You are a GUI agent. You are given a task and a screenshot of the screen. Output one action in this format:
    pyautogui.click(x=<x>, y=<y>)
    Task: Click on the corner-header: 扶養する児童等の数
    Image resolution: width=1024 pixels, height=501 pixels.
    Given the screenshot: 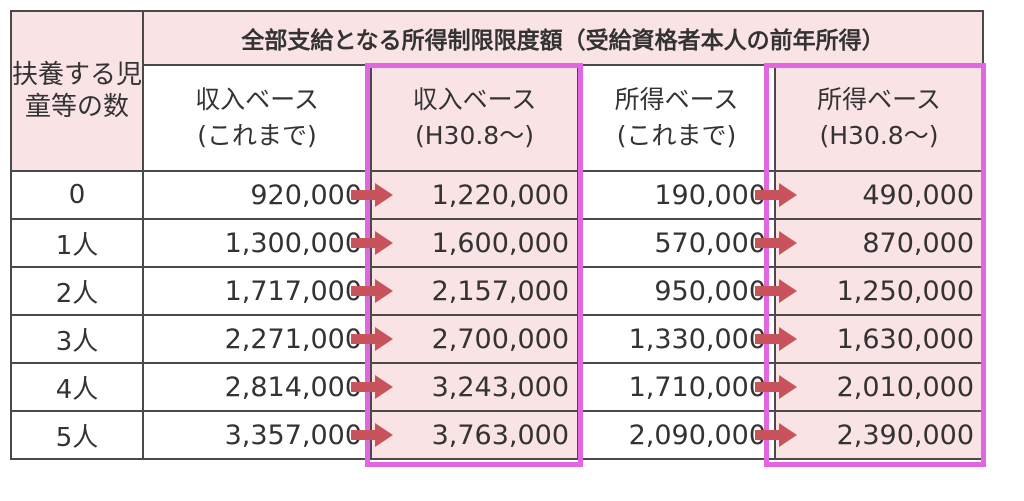 What is the action you would take?
    pyautogui.click(x=77, y=91)
    